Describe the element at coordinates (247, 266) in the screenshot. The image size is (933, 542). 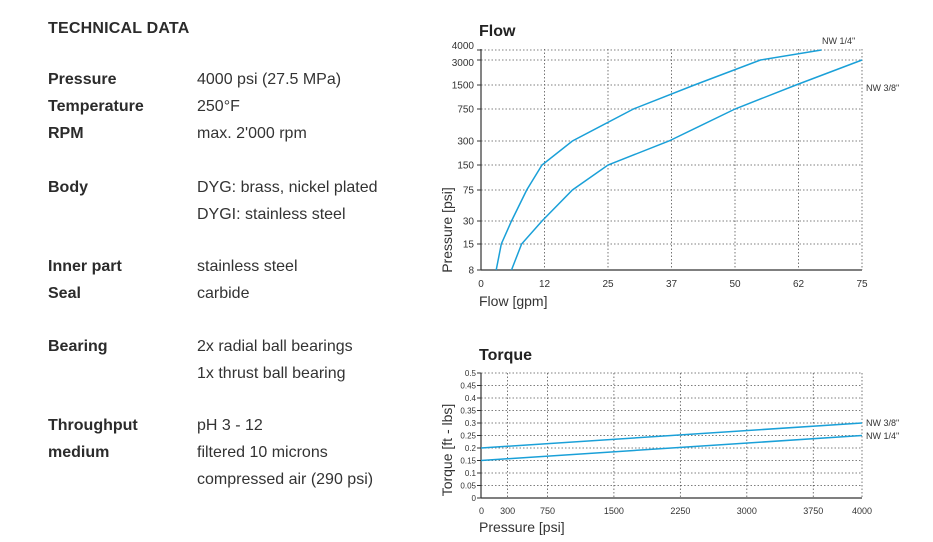
I see `spec-value-inner-part: stainless steel` at that location.